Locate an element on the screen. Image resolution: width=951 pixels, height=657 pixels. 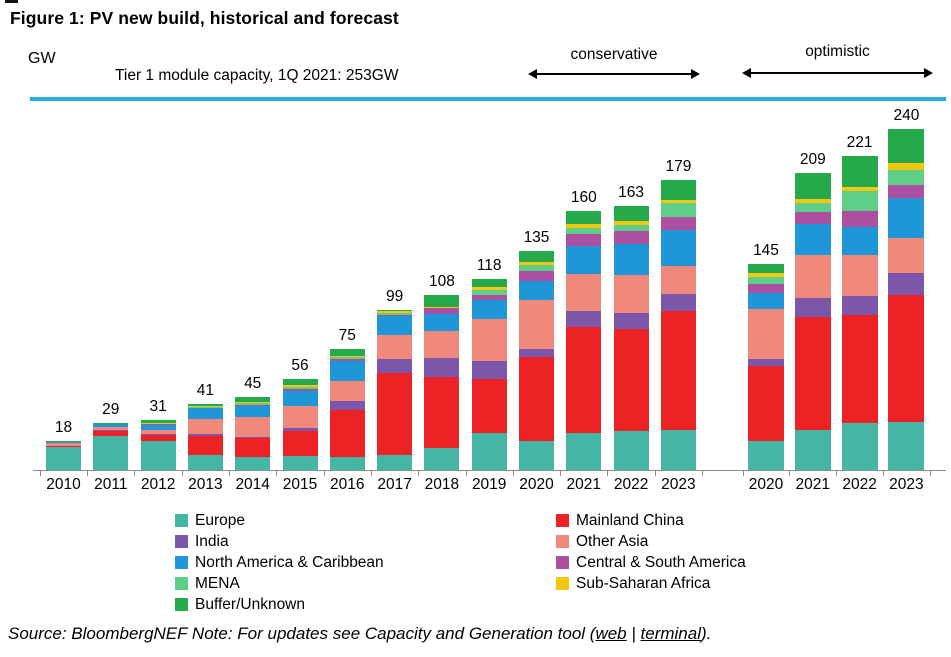
bar-total-label: 145 is located at coordinates (766, 251).